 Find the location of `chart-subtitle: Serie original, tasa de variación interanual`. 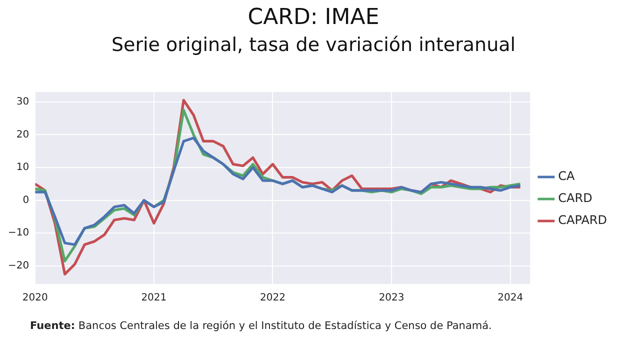

chart-subtitle: Serie original, tasa de variación interanual is located at coordinates (313, 45).